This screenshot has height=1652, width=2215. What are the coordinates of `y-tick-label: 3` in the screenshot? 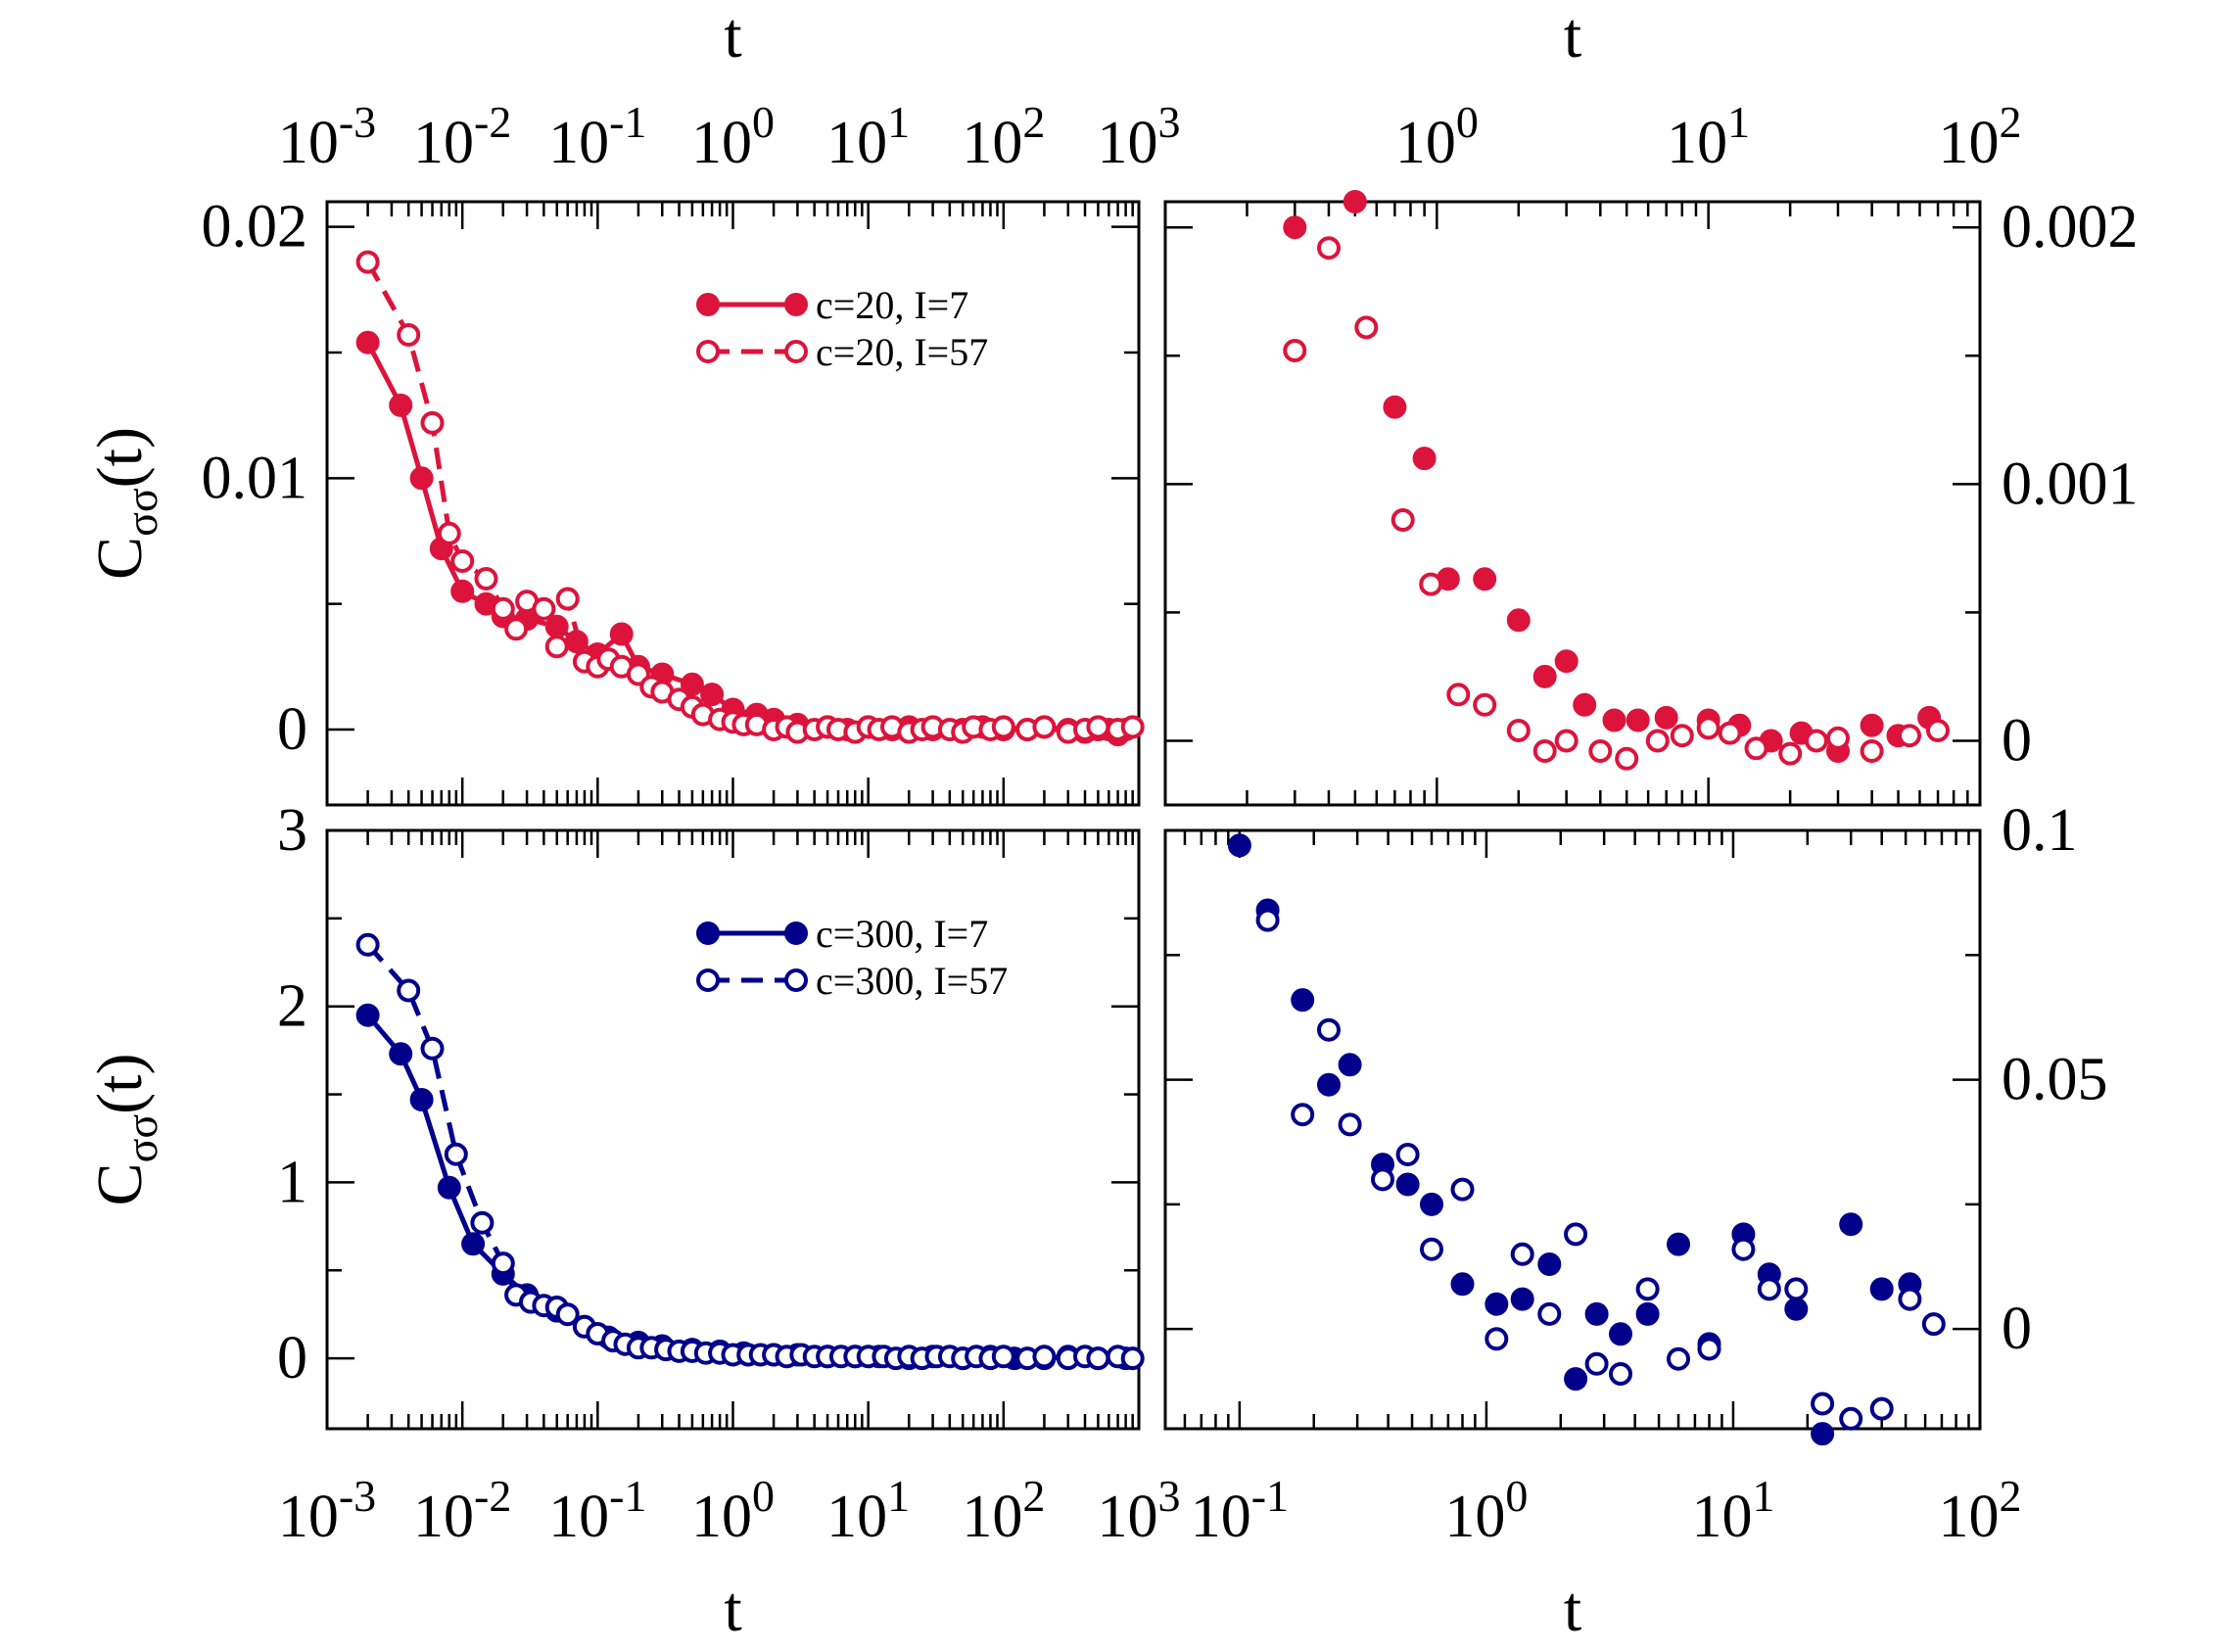 It's located at (292, 830).